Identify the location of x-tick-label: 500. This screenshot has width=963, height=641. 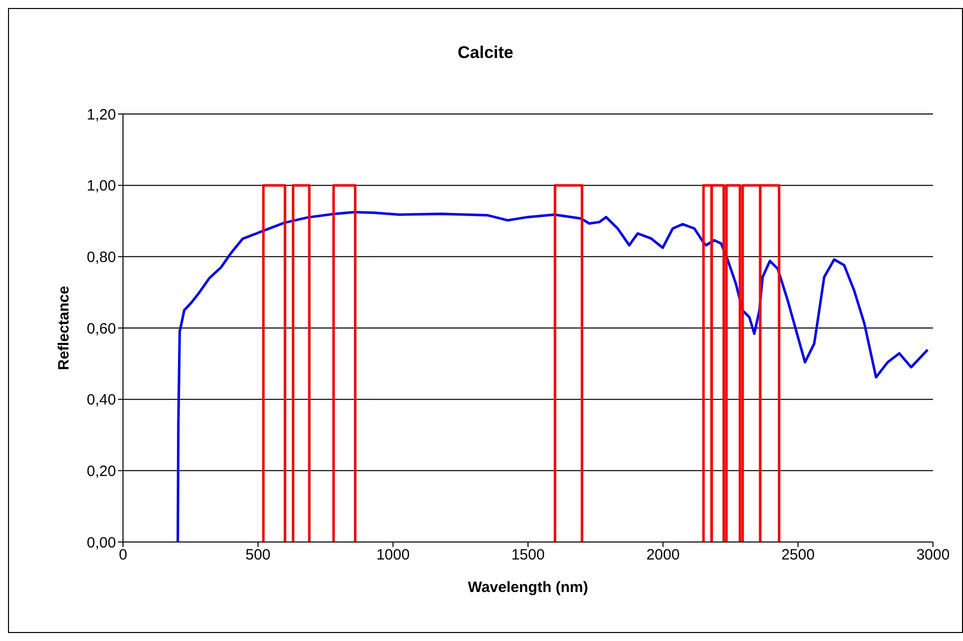
(258, 555).